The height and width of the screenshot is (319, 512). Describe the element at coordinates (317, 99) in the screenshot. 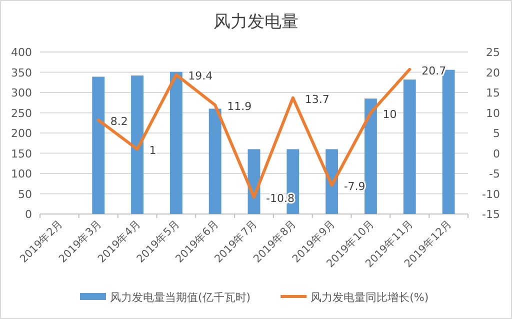

I see `data-label: 13.7` at that location.